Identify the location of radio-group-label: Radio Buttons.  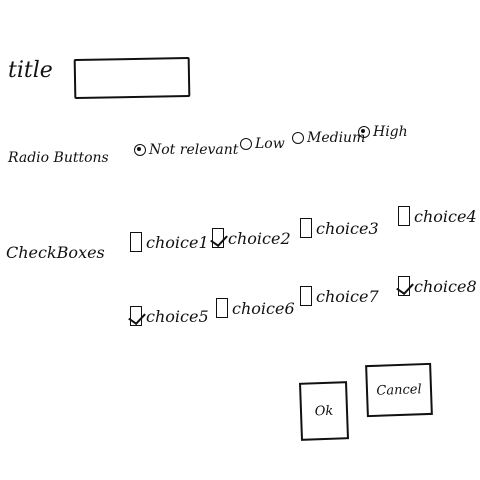
(58, 158).